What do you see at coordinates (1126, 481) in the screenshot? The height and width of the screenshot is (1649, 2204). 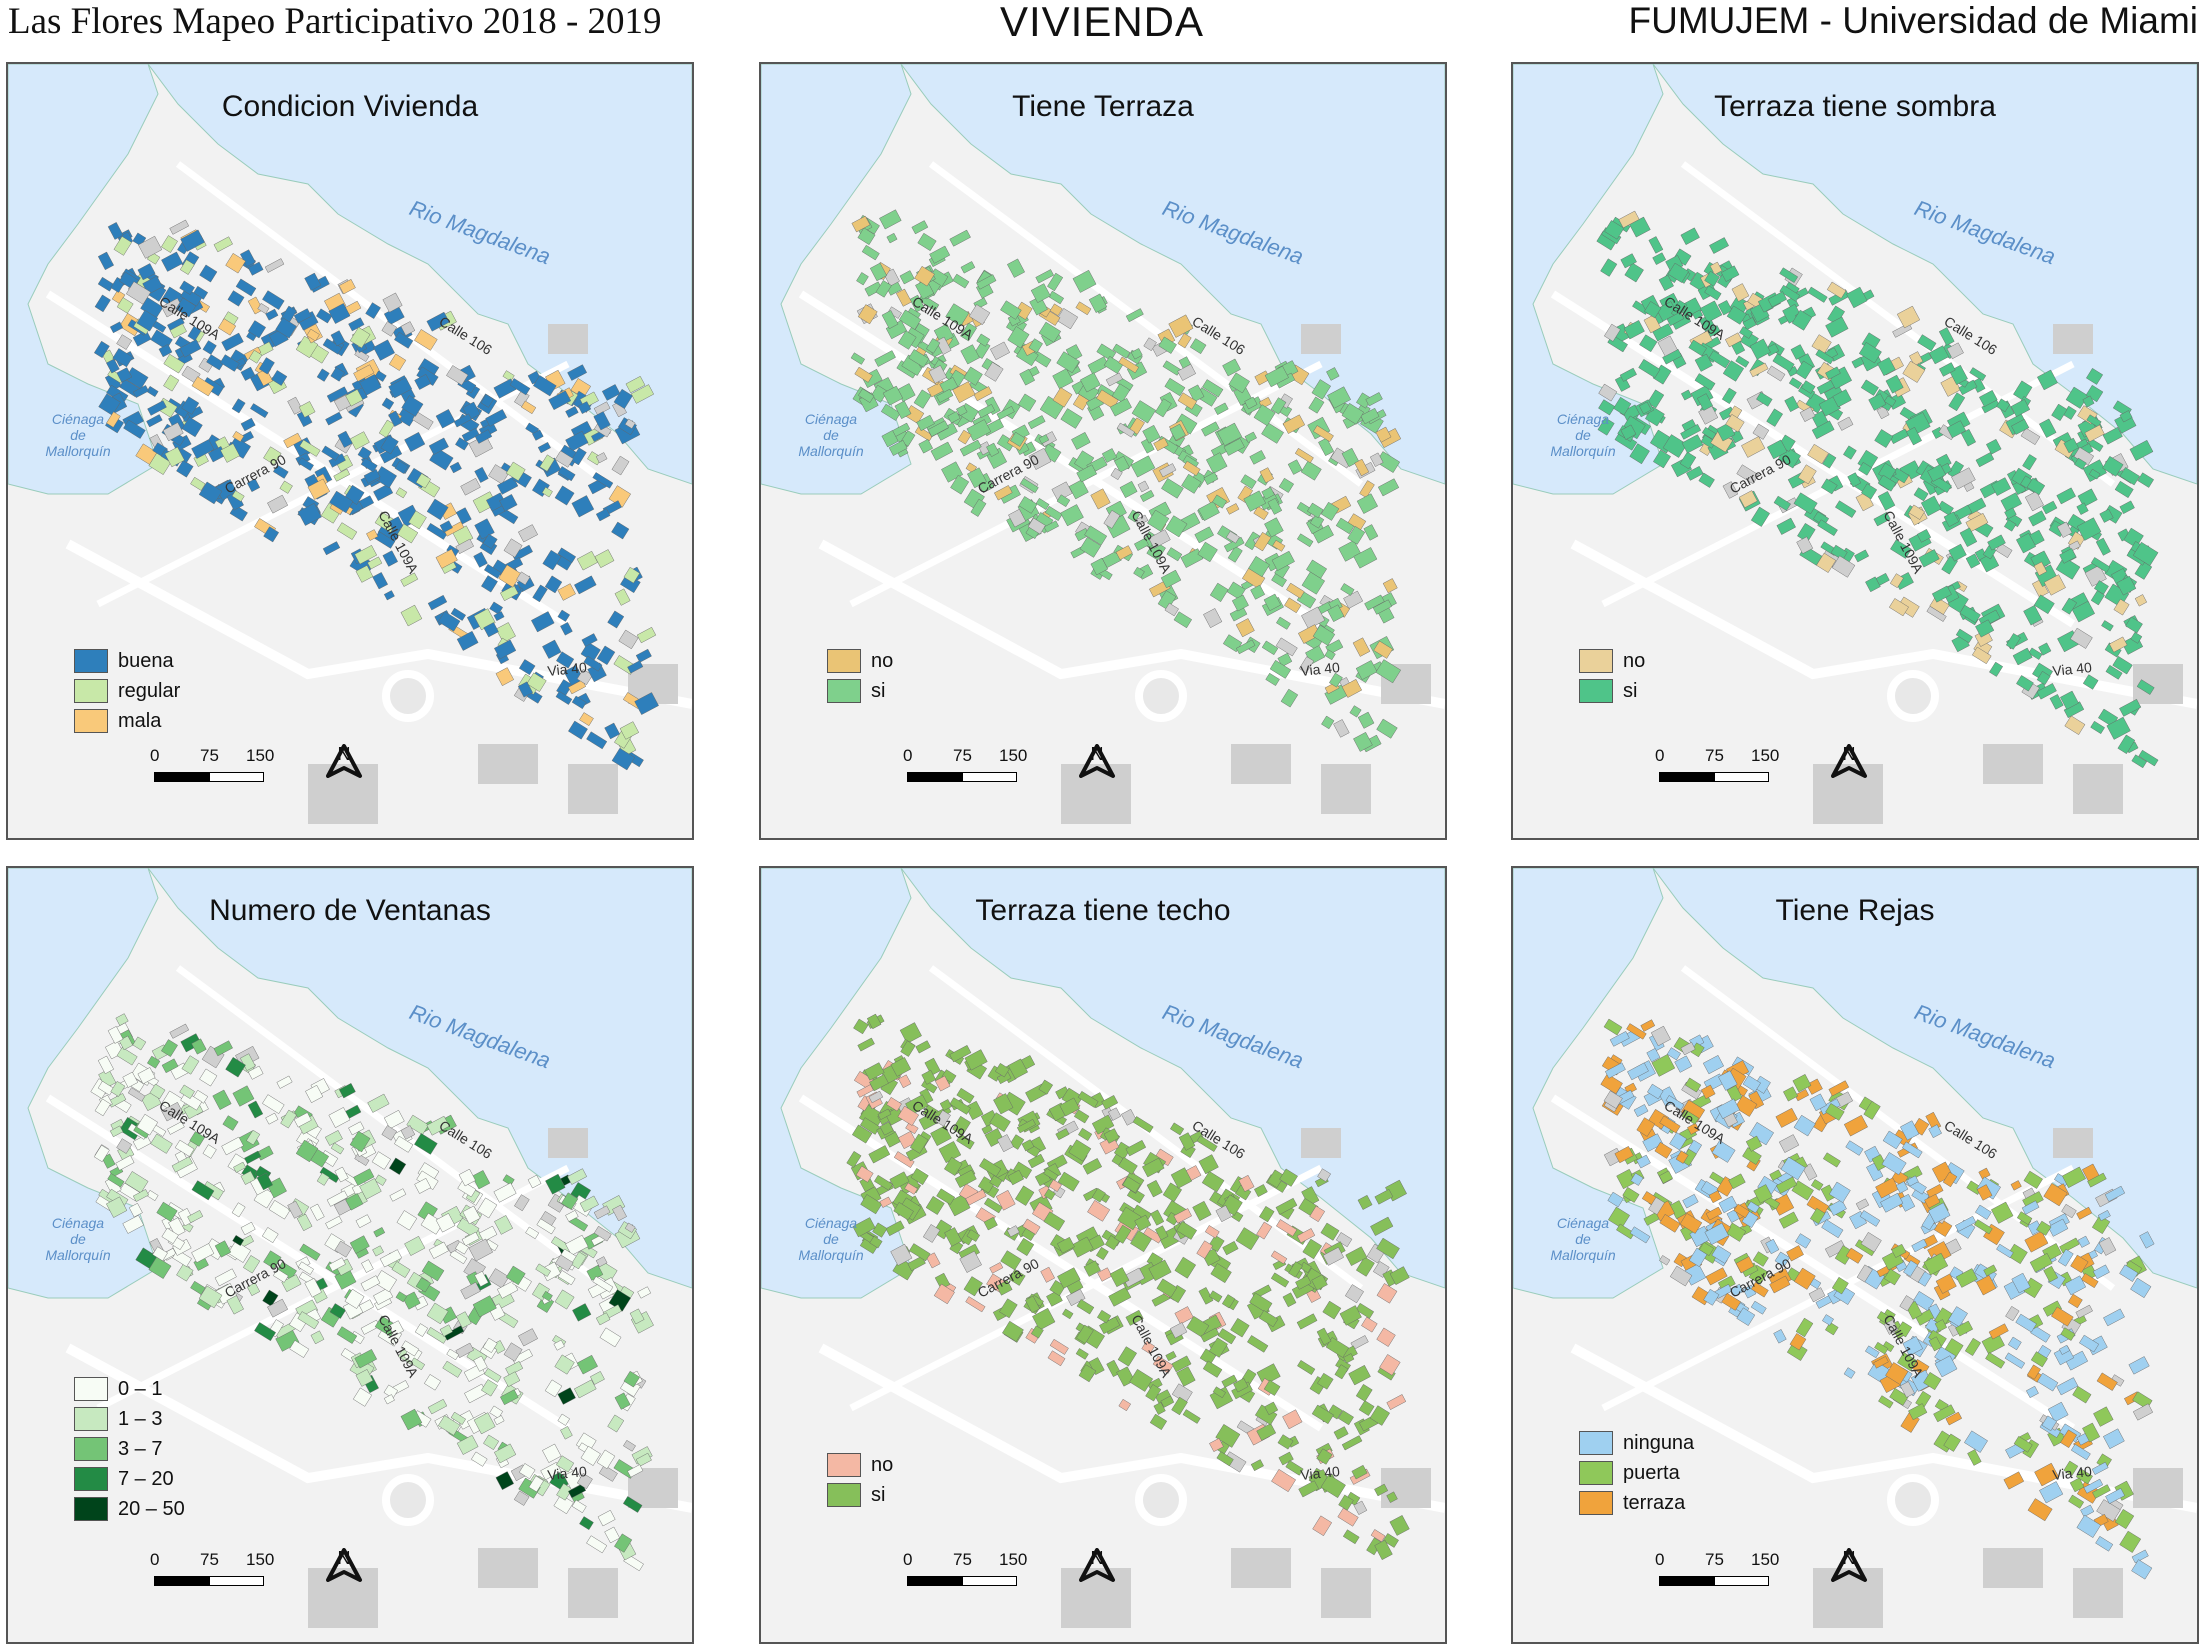 I see `buildings` at bounding box center [1126, 481].